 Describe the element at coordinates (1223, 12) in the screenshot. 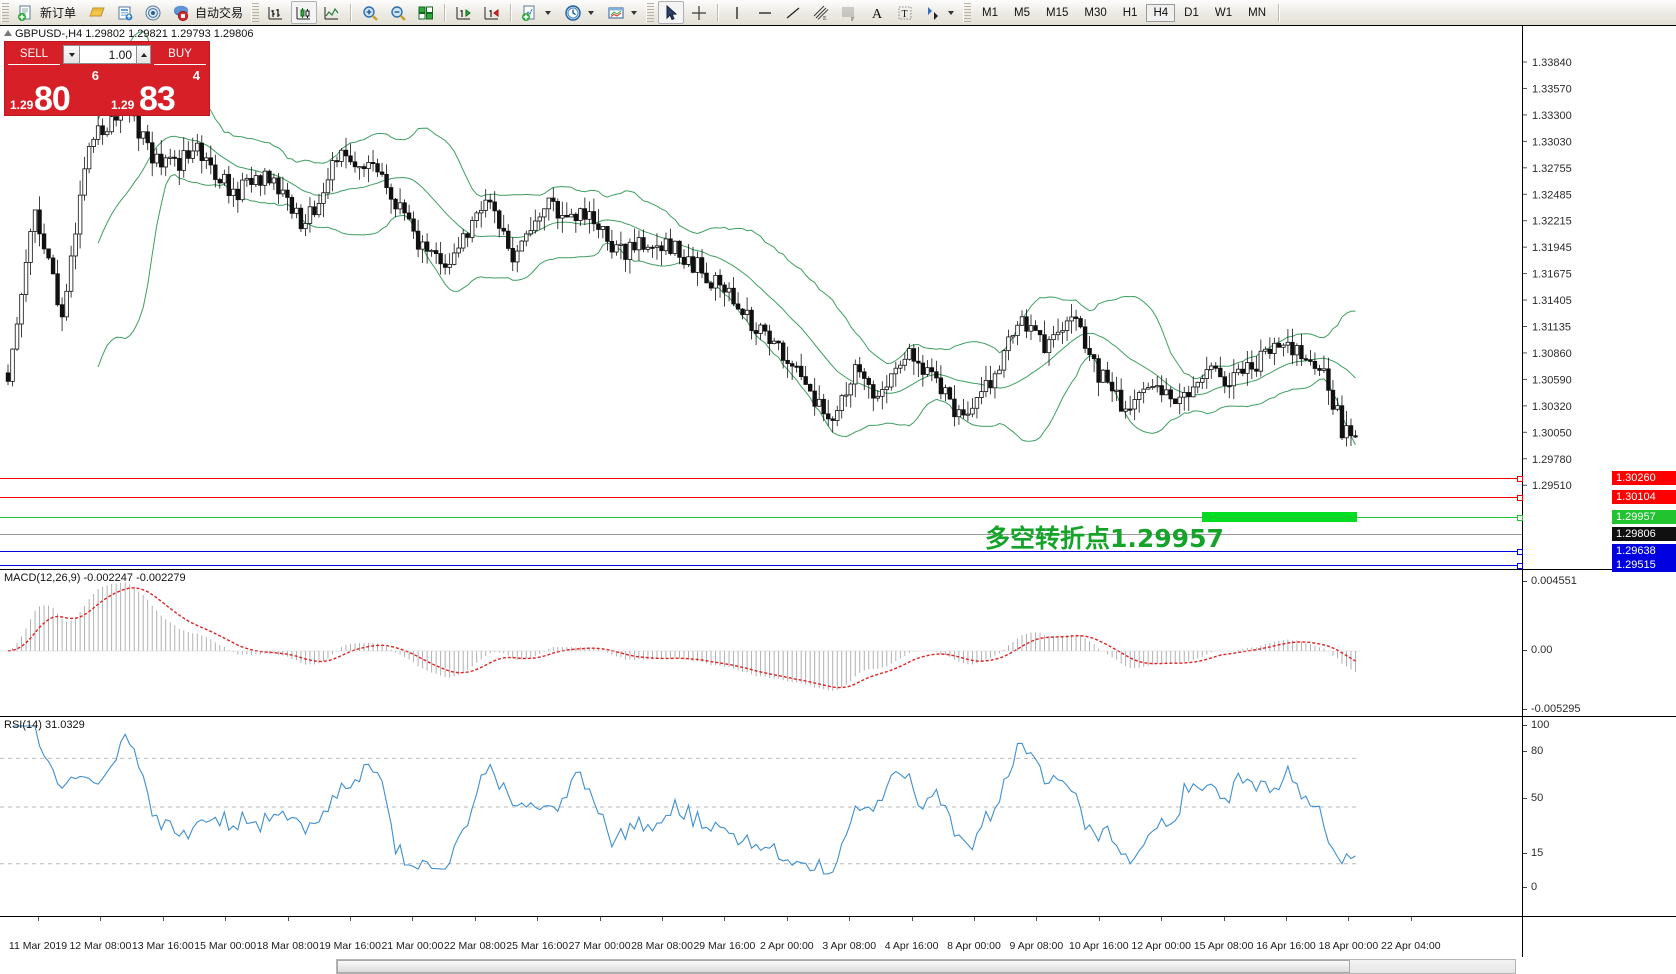

I see `timeframe-w1: W1` at that location.